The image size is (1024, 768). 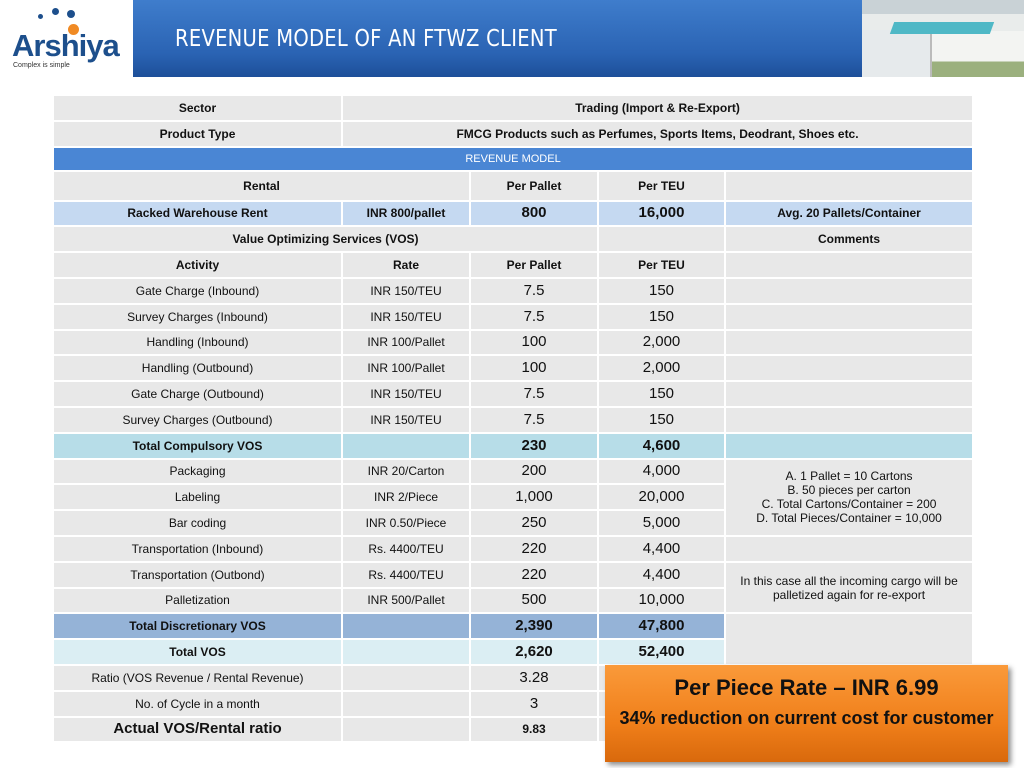 What do you see at coordinates (197, 133) in the screenshot?
I see `product-label: Product Type` at bounding box center [197, 133].